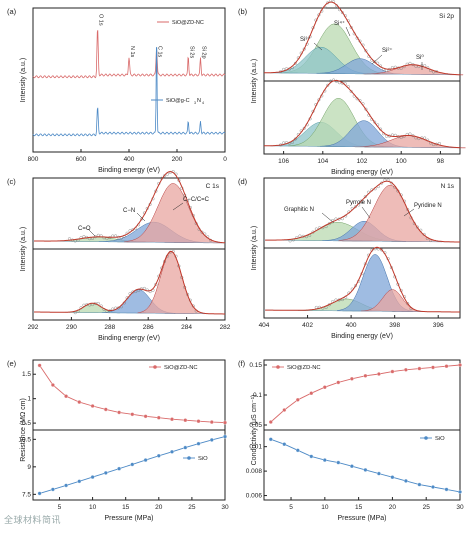 The image size is (470, 533). What do you see at coordinates (93, 507) in the screenshot?
I see `panel-e-x-tick-label: 10` at bounding box center [93, 507].